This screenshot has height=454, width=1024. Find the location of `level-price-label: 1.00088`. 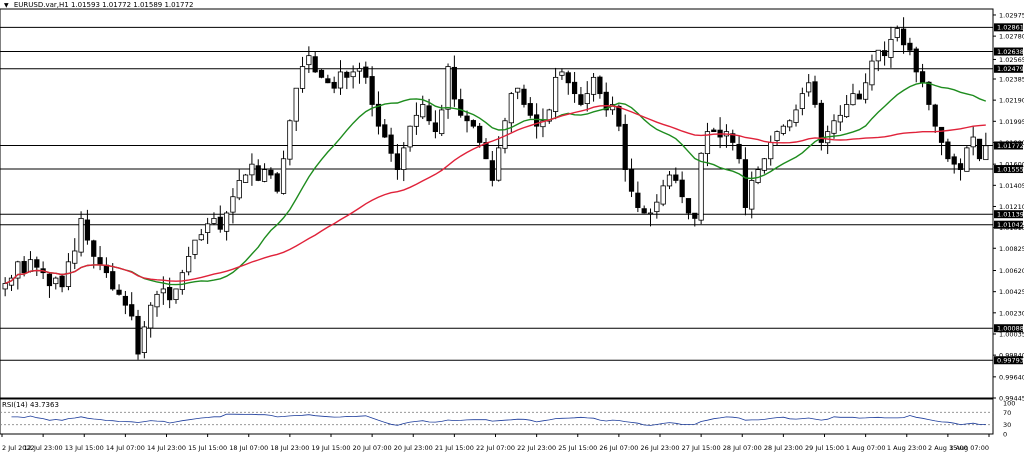

level-price-label: 1.00088 is located at coordinates (1010, 329).